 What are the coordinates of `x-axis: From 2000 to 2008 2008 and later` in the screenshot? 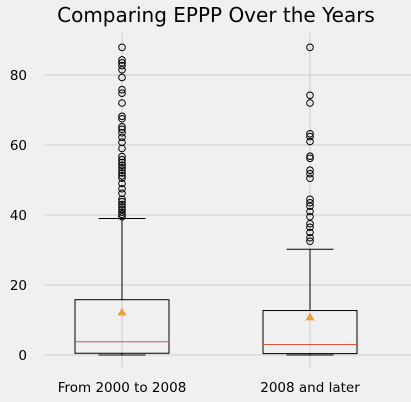 It's located at (209, 388).